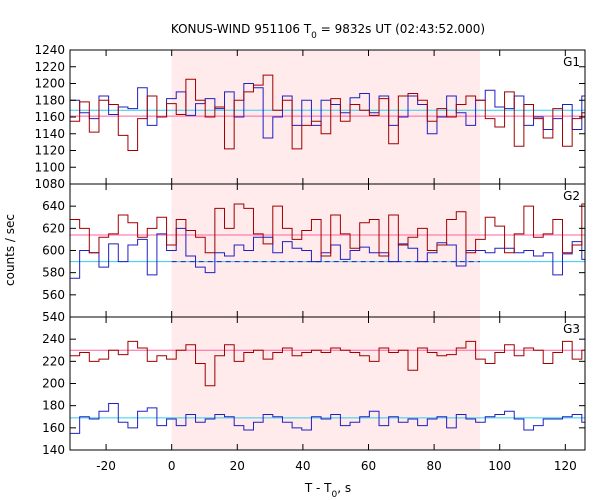  Describe the element at coordinates (172, 466) in the screenshot. I see `x-tick-label-0: 0` at that location.